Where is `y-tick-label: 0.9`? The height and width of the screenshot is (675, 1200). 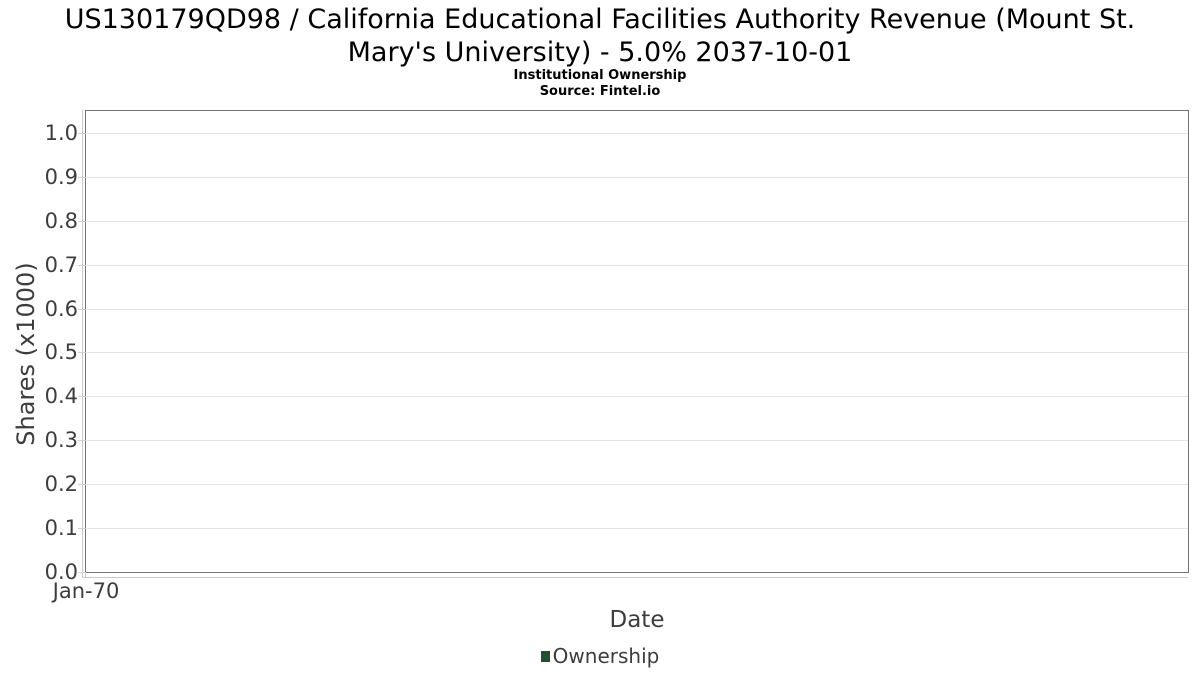
y-tick-label: 0.9 is located at coordinates (61, 177).